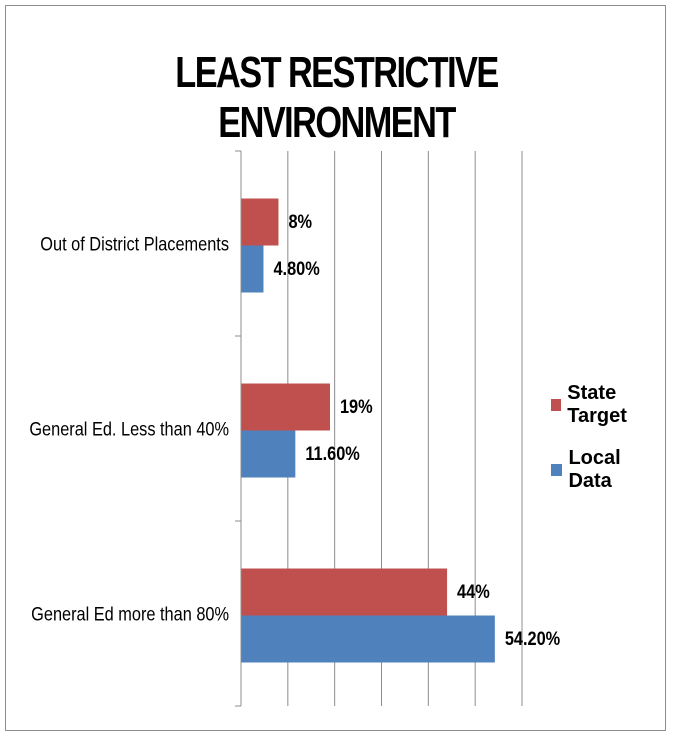 Image resolution: width=673 pixels, height=737 pixels. I want to click on legend-swatch-state-target, so click(556, 405).